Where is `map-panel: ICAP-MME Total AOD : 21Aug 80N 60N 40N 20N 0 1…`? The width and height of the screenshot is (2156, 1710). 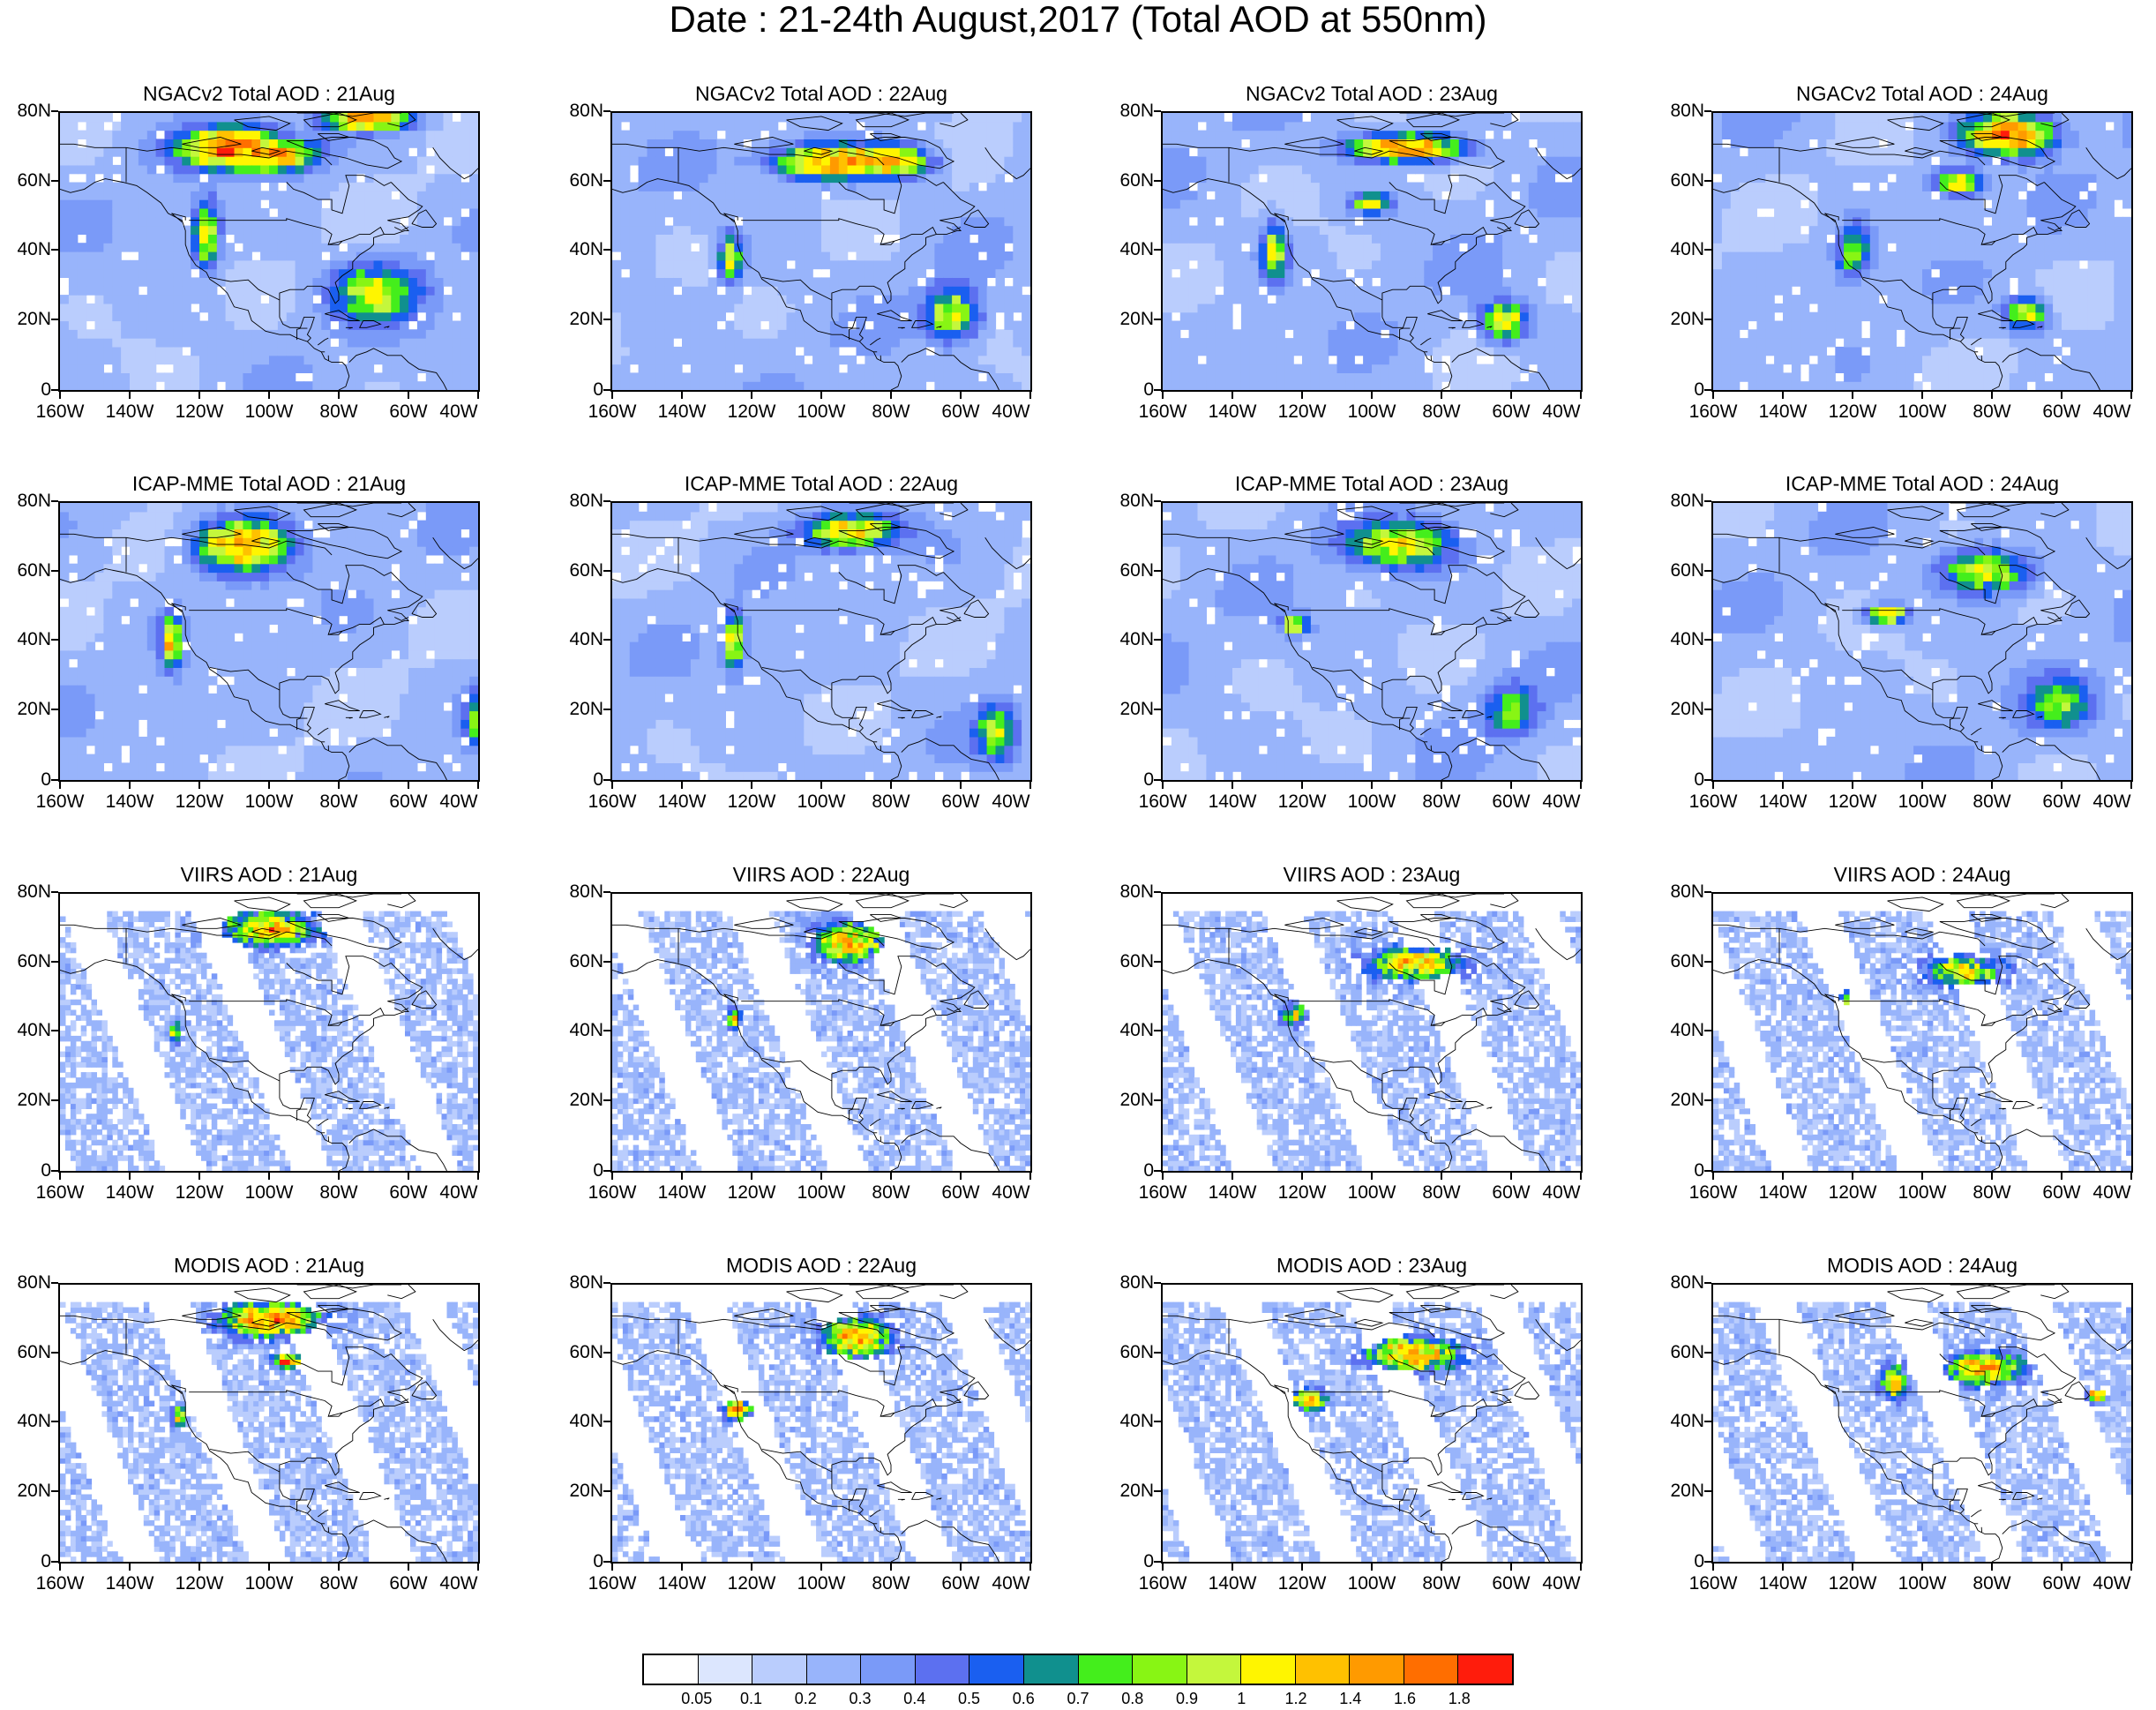
map-panel: ICAP-MME Total AOD : 21Aug 80N 60N 40N 20N 0 1… is located at coordinates (247, 643).